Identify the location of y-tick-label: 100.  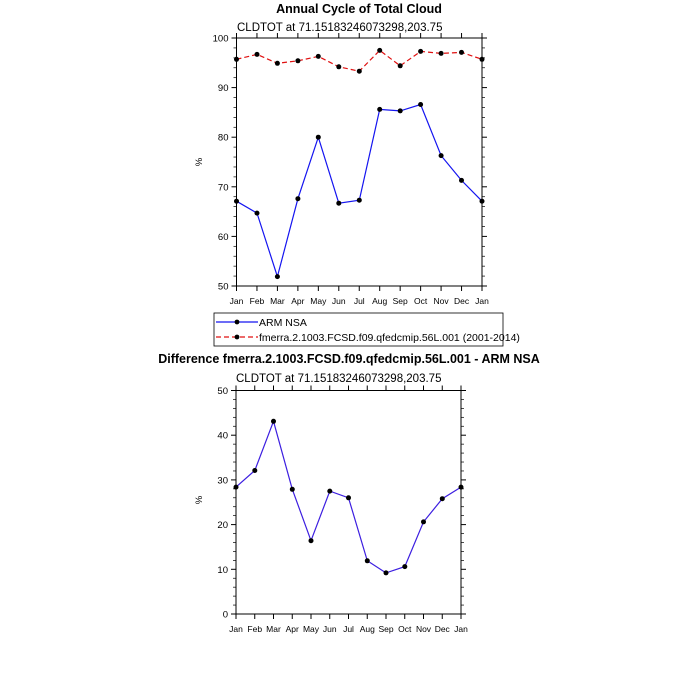
(221, 39).